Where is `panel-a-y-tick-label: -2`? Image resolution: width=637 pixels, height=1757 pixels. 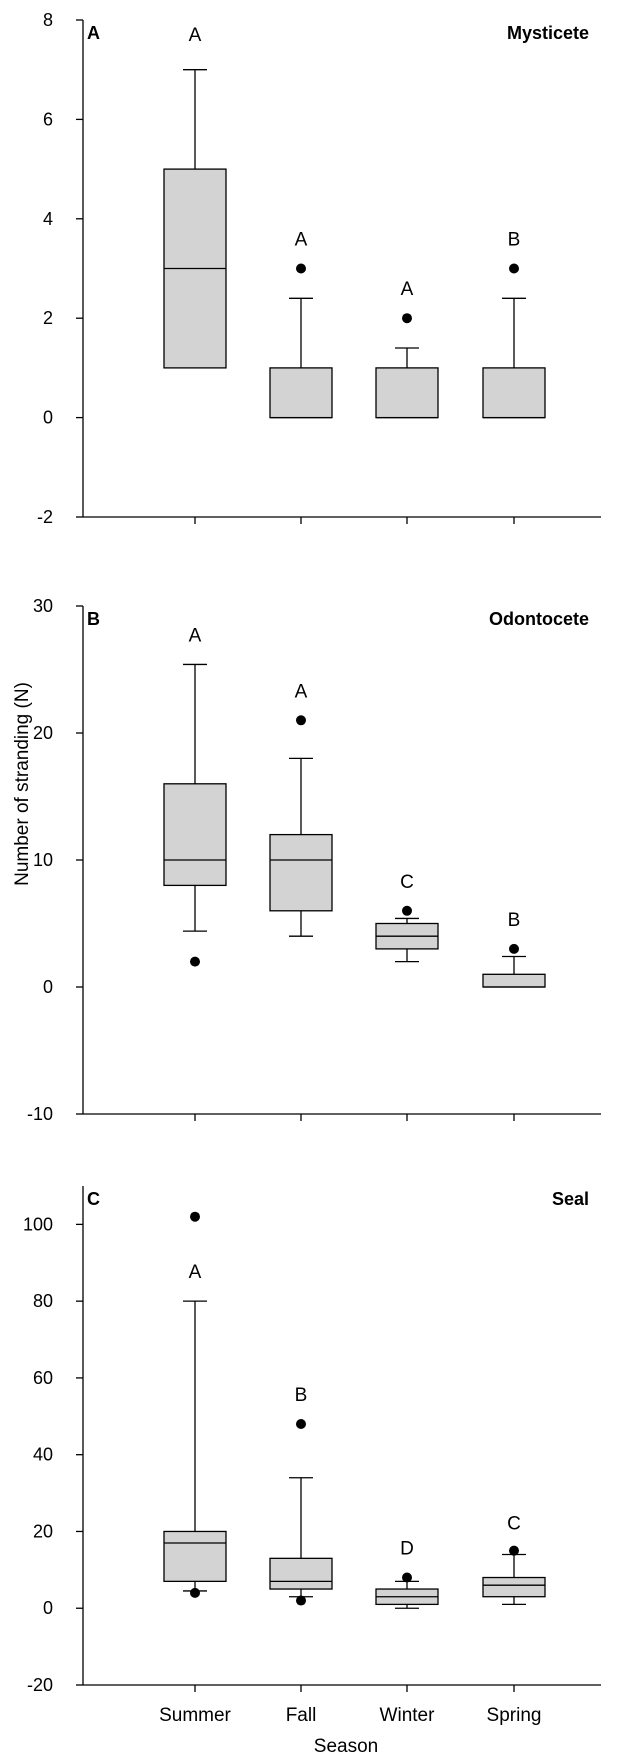 panel-a-y-tick-label: -2 is located at coordinates (45, 517).